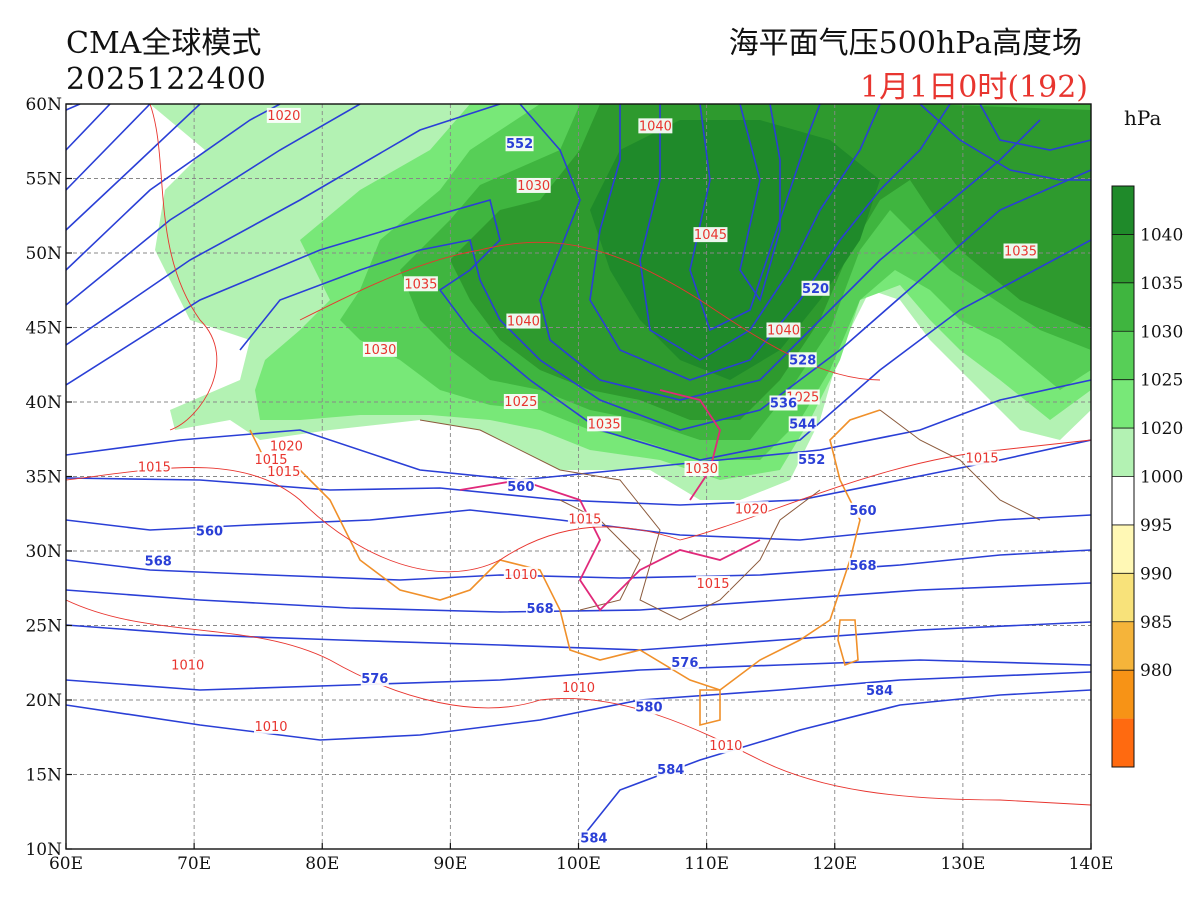 The height and width of the screenshot is (900, 1200). What do you see at coordinates (43, 180) in the screenshot?
I see `lat-tick-label: 55N` at bounding box center [43, 180].